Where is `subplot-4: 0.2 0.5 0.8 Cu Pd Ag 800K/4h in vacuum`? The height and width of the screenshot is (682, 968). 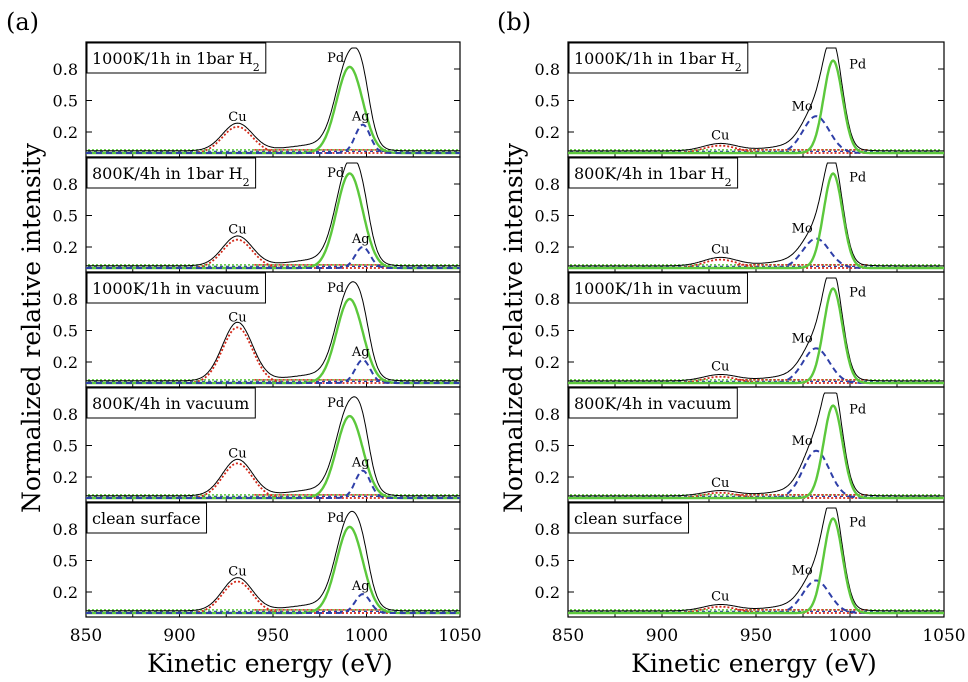
subplot-4: 0.2 0.5 0.8 Cu Pd Ag 800K/4h in vacuum is located at coordinates (257, 444).